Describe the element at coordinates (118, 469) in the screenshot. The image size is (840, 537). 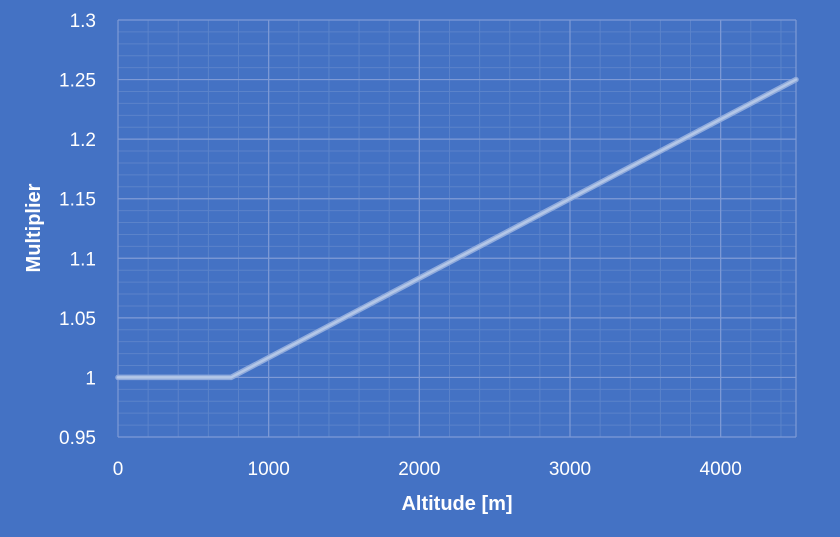
I see `x-tick-label: 0` at that location.